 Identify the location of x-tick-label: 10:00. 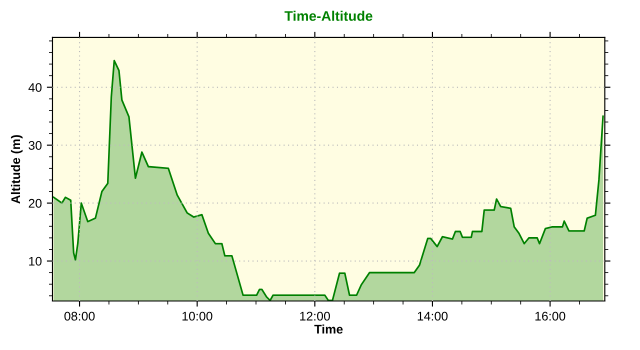
(197, 316).